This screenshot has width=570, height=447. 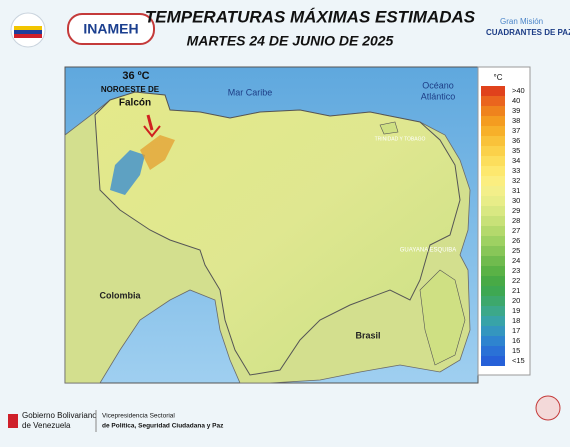 What do you see at coordinates (516, 130) in the screenshot?
I see `legend-label: 37` at bounding box center [516, 130].